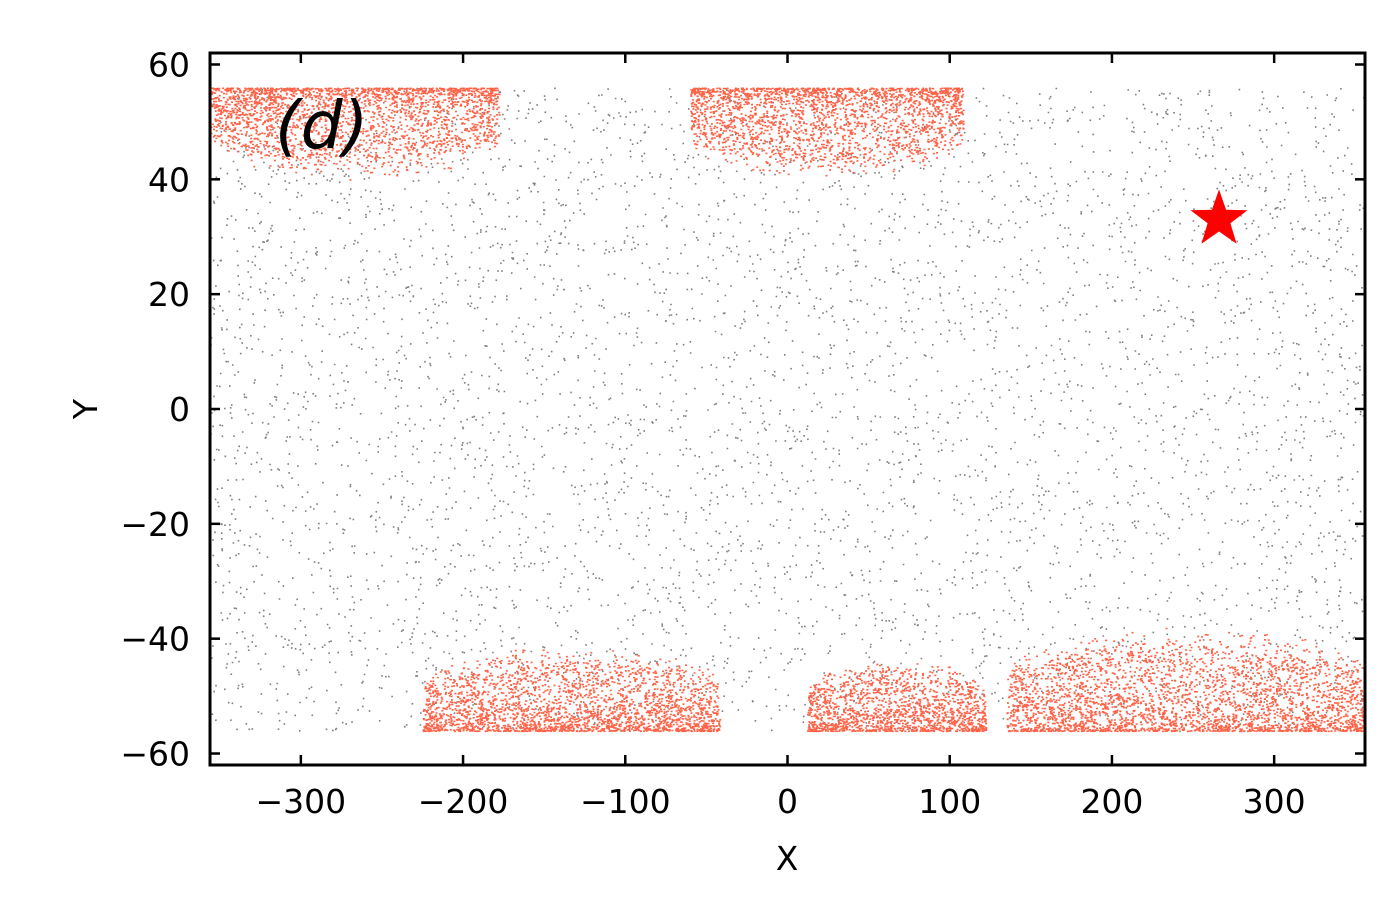 This screenshot has height=900, width=1400. What do you see at coordinates (179, 409) in the screenshot?
I see `y-tick-label: 0` at bounding box center [179, 409].